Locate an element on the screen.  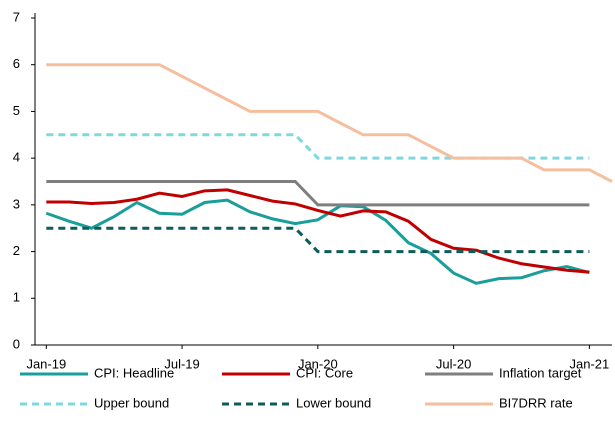
y-tick-label: 2 is located at coordinates (16, 250).